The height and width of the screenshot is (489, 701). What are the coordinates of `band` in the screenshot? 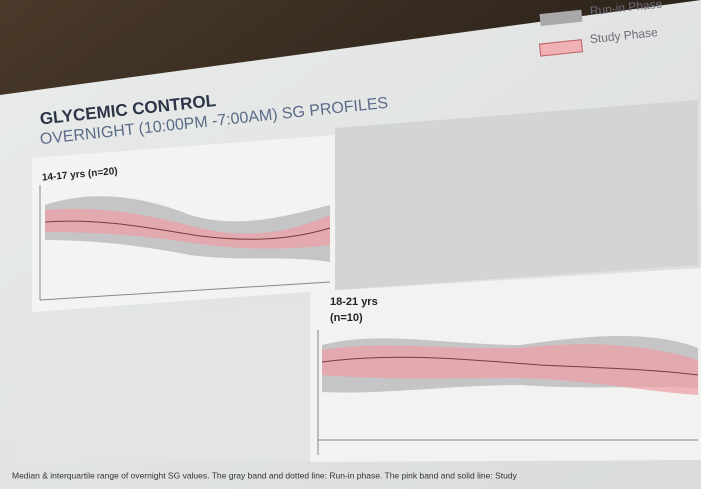 It's located at (187, 228).